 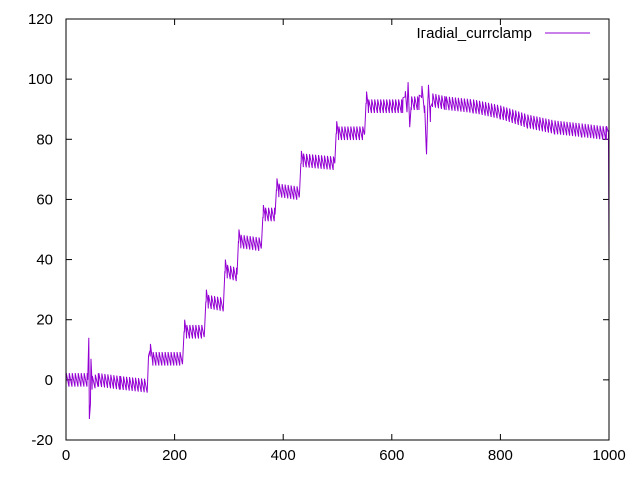 What do you see at coordinates (283, 455) in the screenshot?
I see `x-tick-label: 400` at bounding box center [283, 455].